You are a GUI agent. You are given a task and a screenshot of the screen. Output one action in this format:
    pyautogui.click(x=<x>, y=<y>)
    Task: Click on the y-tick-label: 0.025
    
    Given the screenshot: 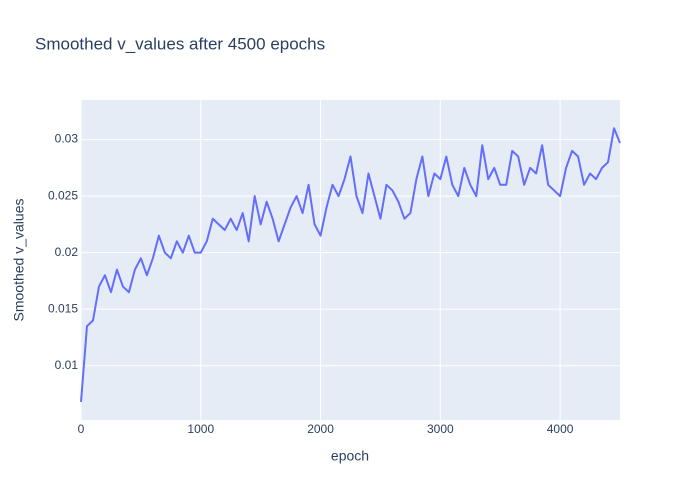 What is the action you would take?
    pyautogui.click(x=63, y=195)
    